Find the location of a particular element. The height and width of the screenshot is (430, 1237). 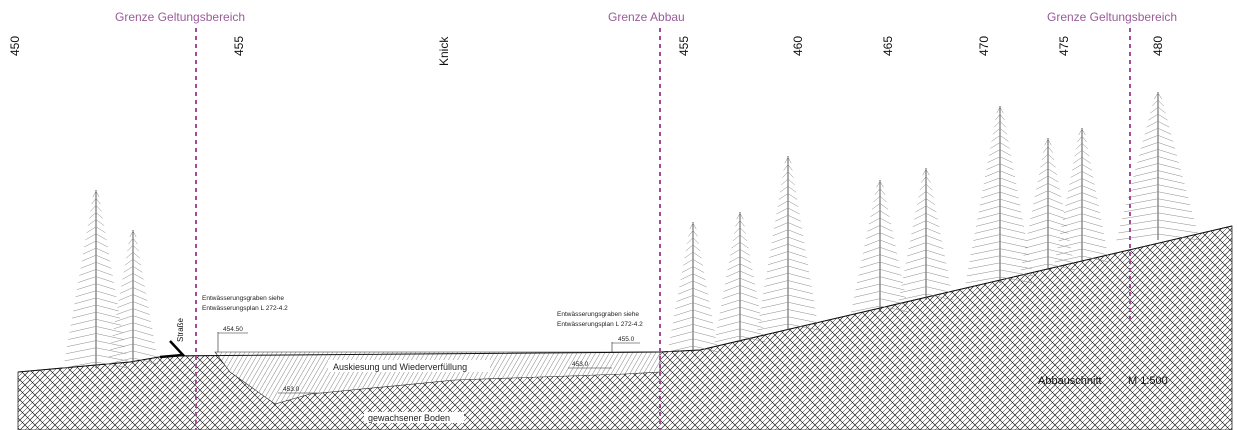

station-label: Knick is located at coordinates (444, 51).